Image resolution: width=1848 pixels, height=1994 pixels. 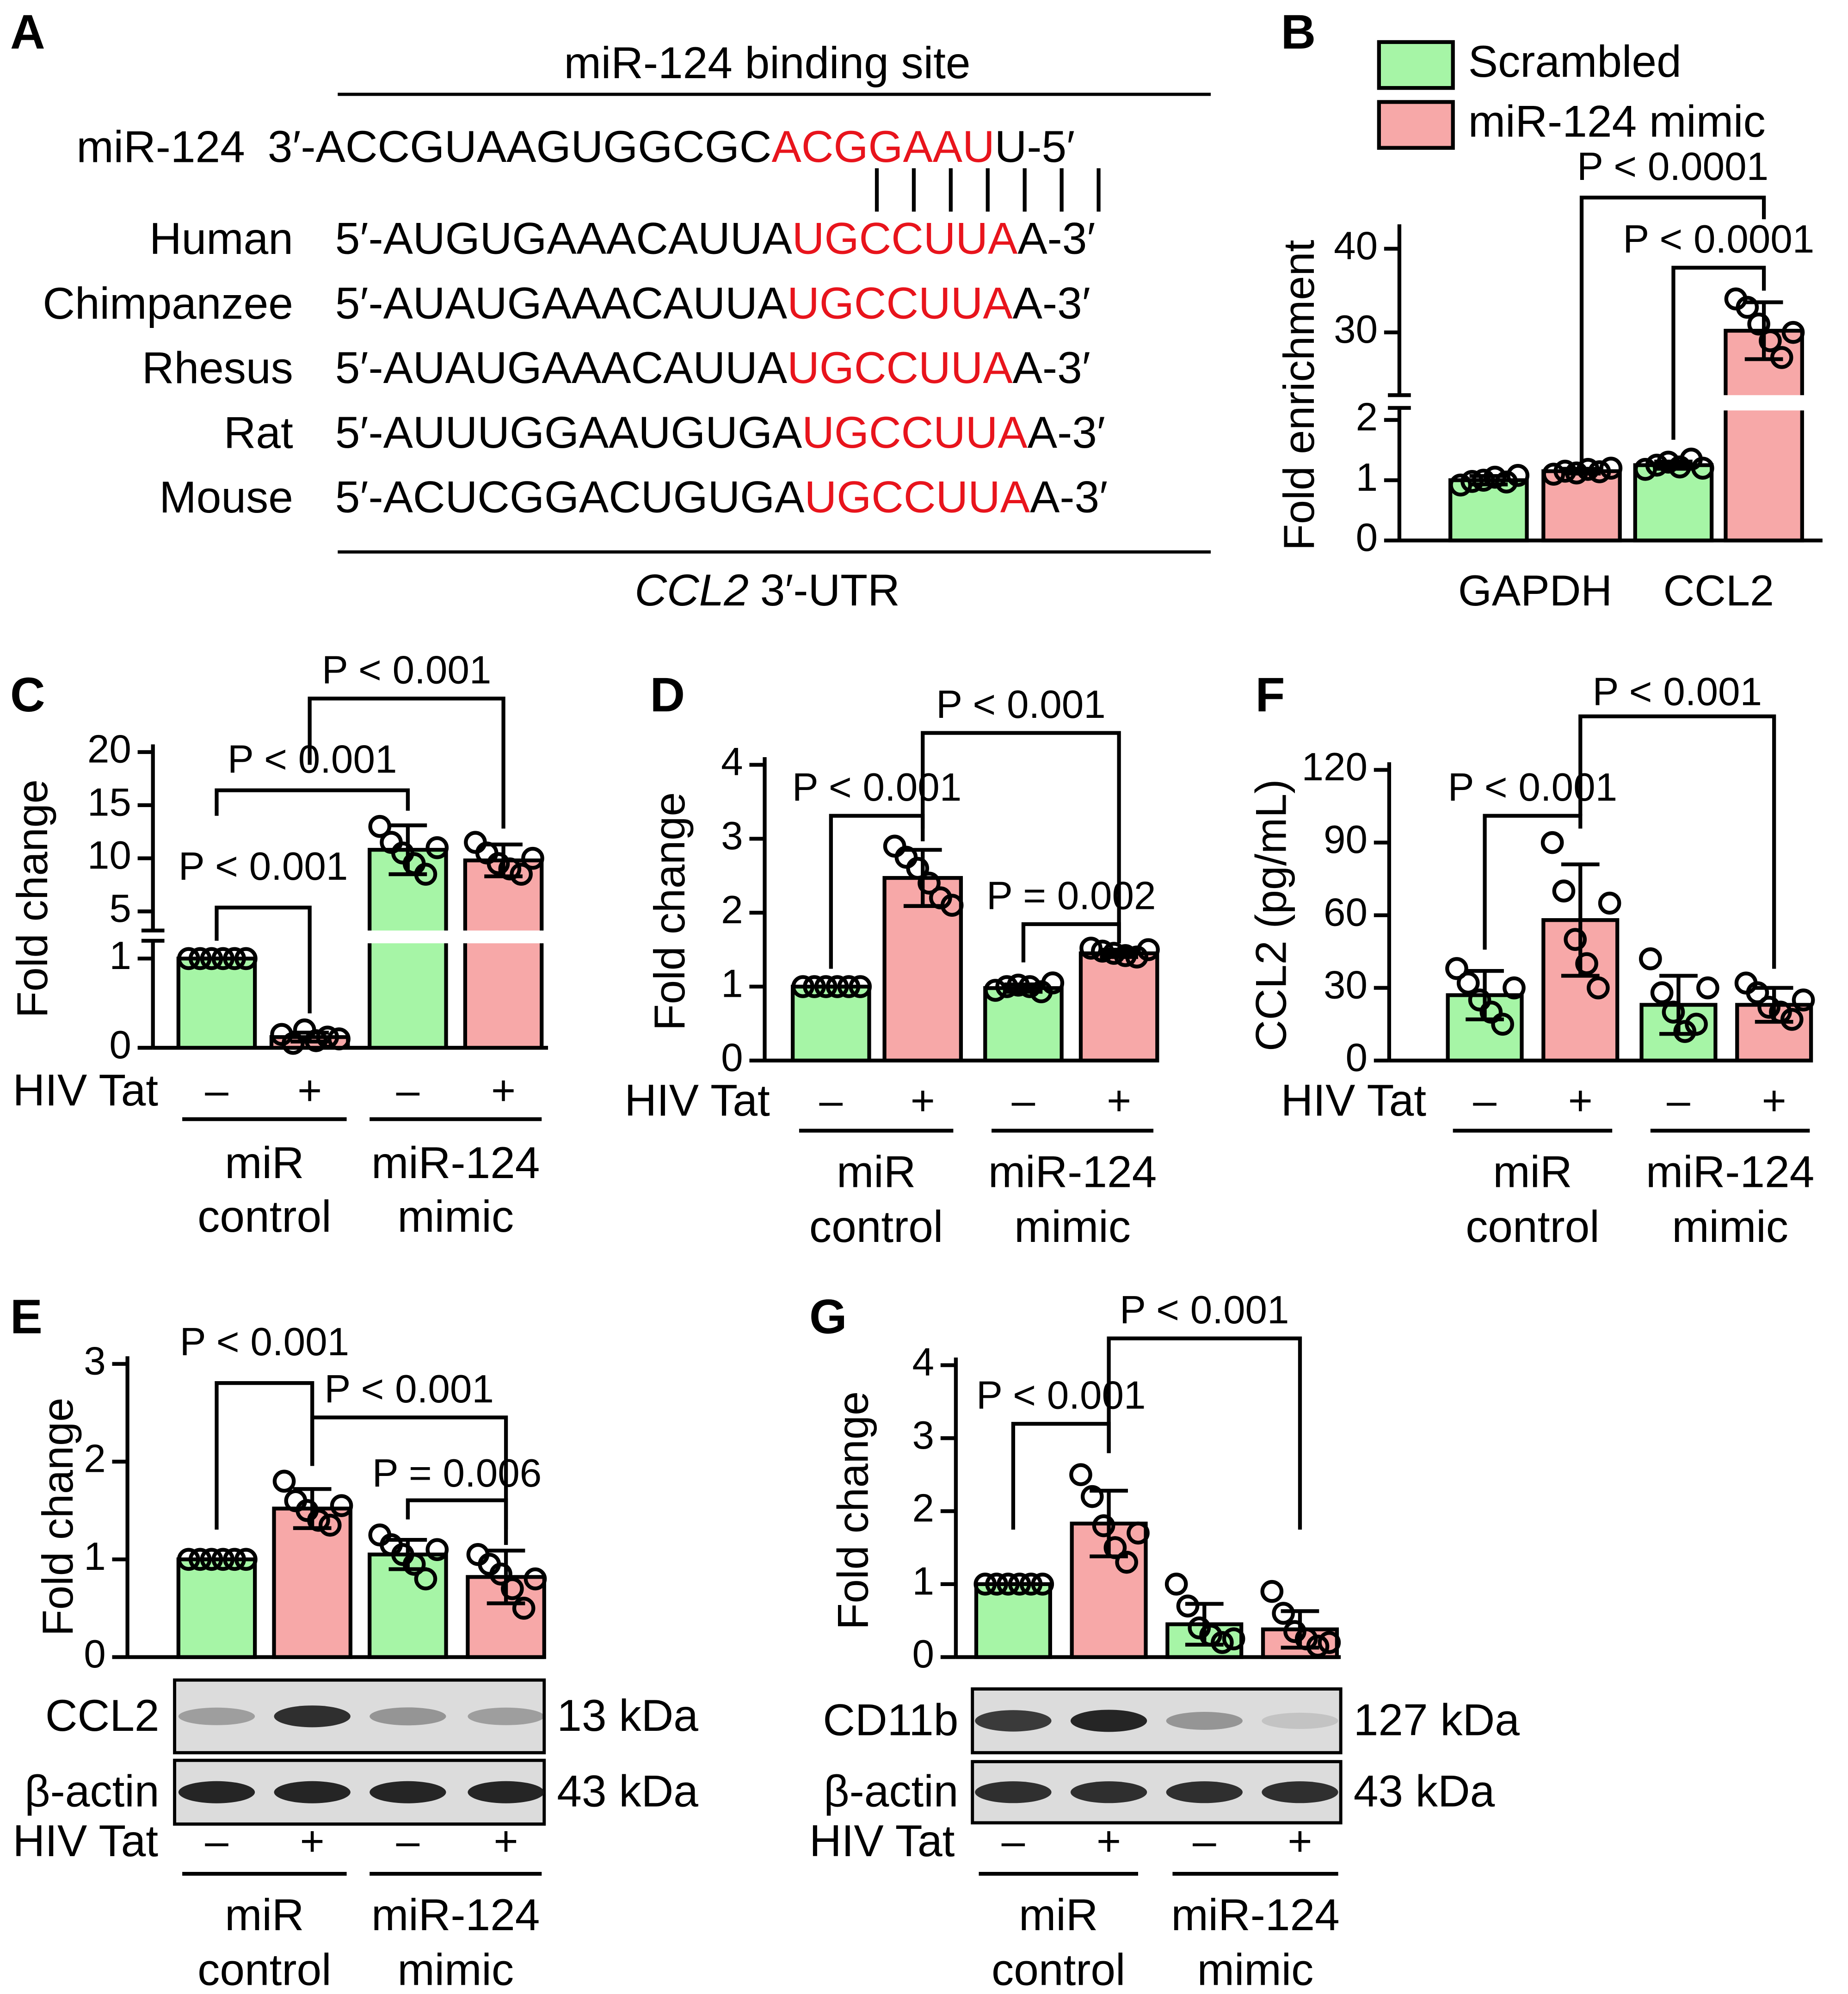 What do you see at coordinates (27, 695) in the screenshot?
I see `panel-letter: C` at bounding box center [27, 695].